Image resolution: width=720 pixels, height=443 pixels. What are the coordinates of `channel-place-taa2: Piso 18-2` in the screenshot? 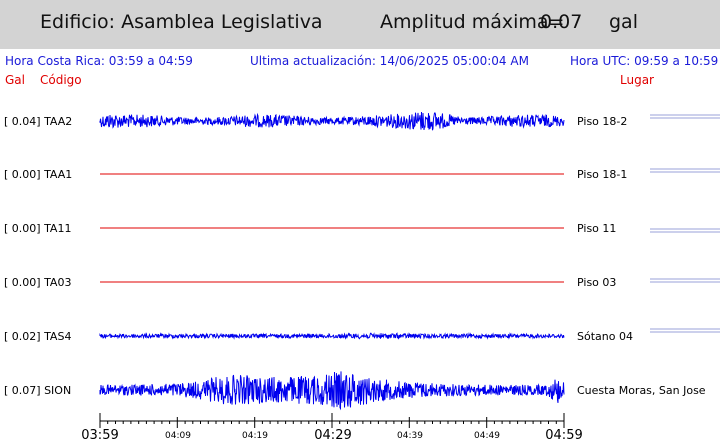 It's located at (602, 121).